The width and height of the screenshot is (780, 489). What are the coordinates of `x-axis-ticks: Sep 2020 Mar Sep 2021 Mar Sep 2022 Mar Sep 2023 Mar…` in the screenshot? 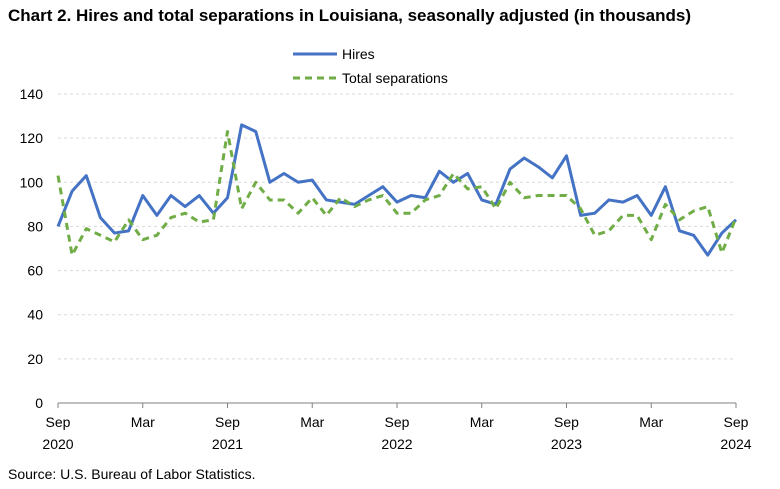 It's located at (397, 427).